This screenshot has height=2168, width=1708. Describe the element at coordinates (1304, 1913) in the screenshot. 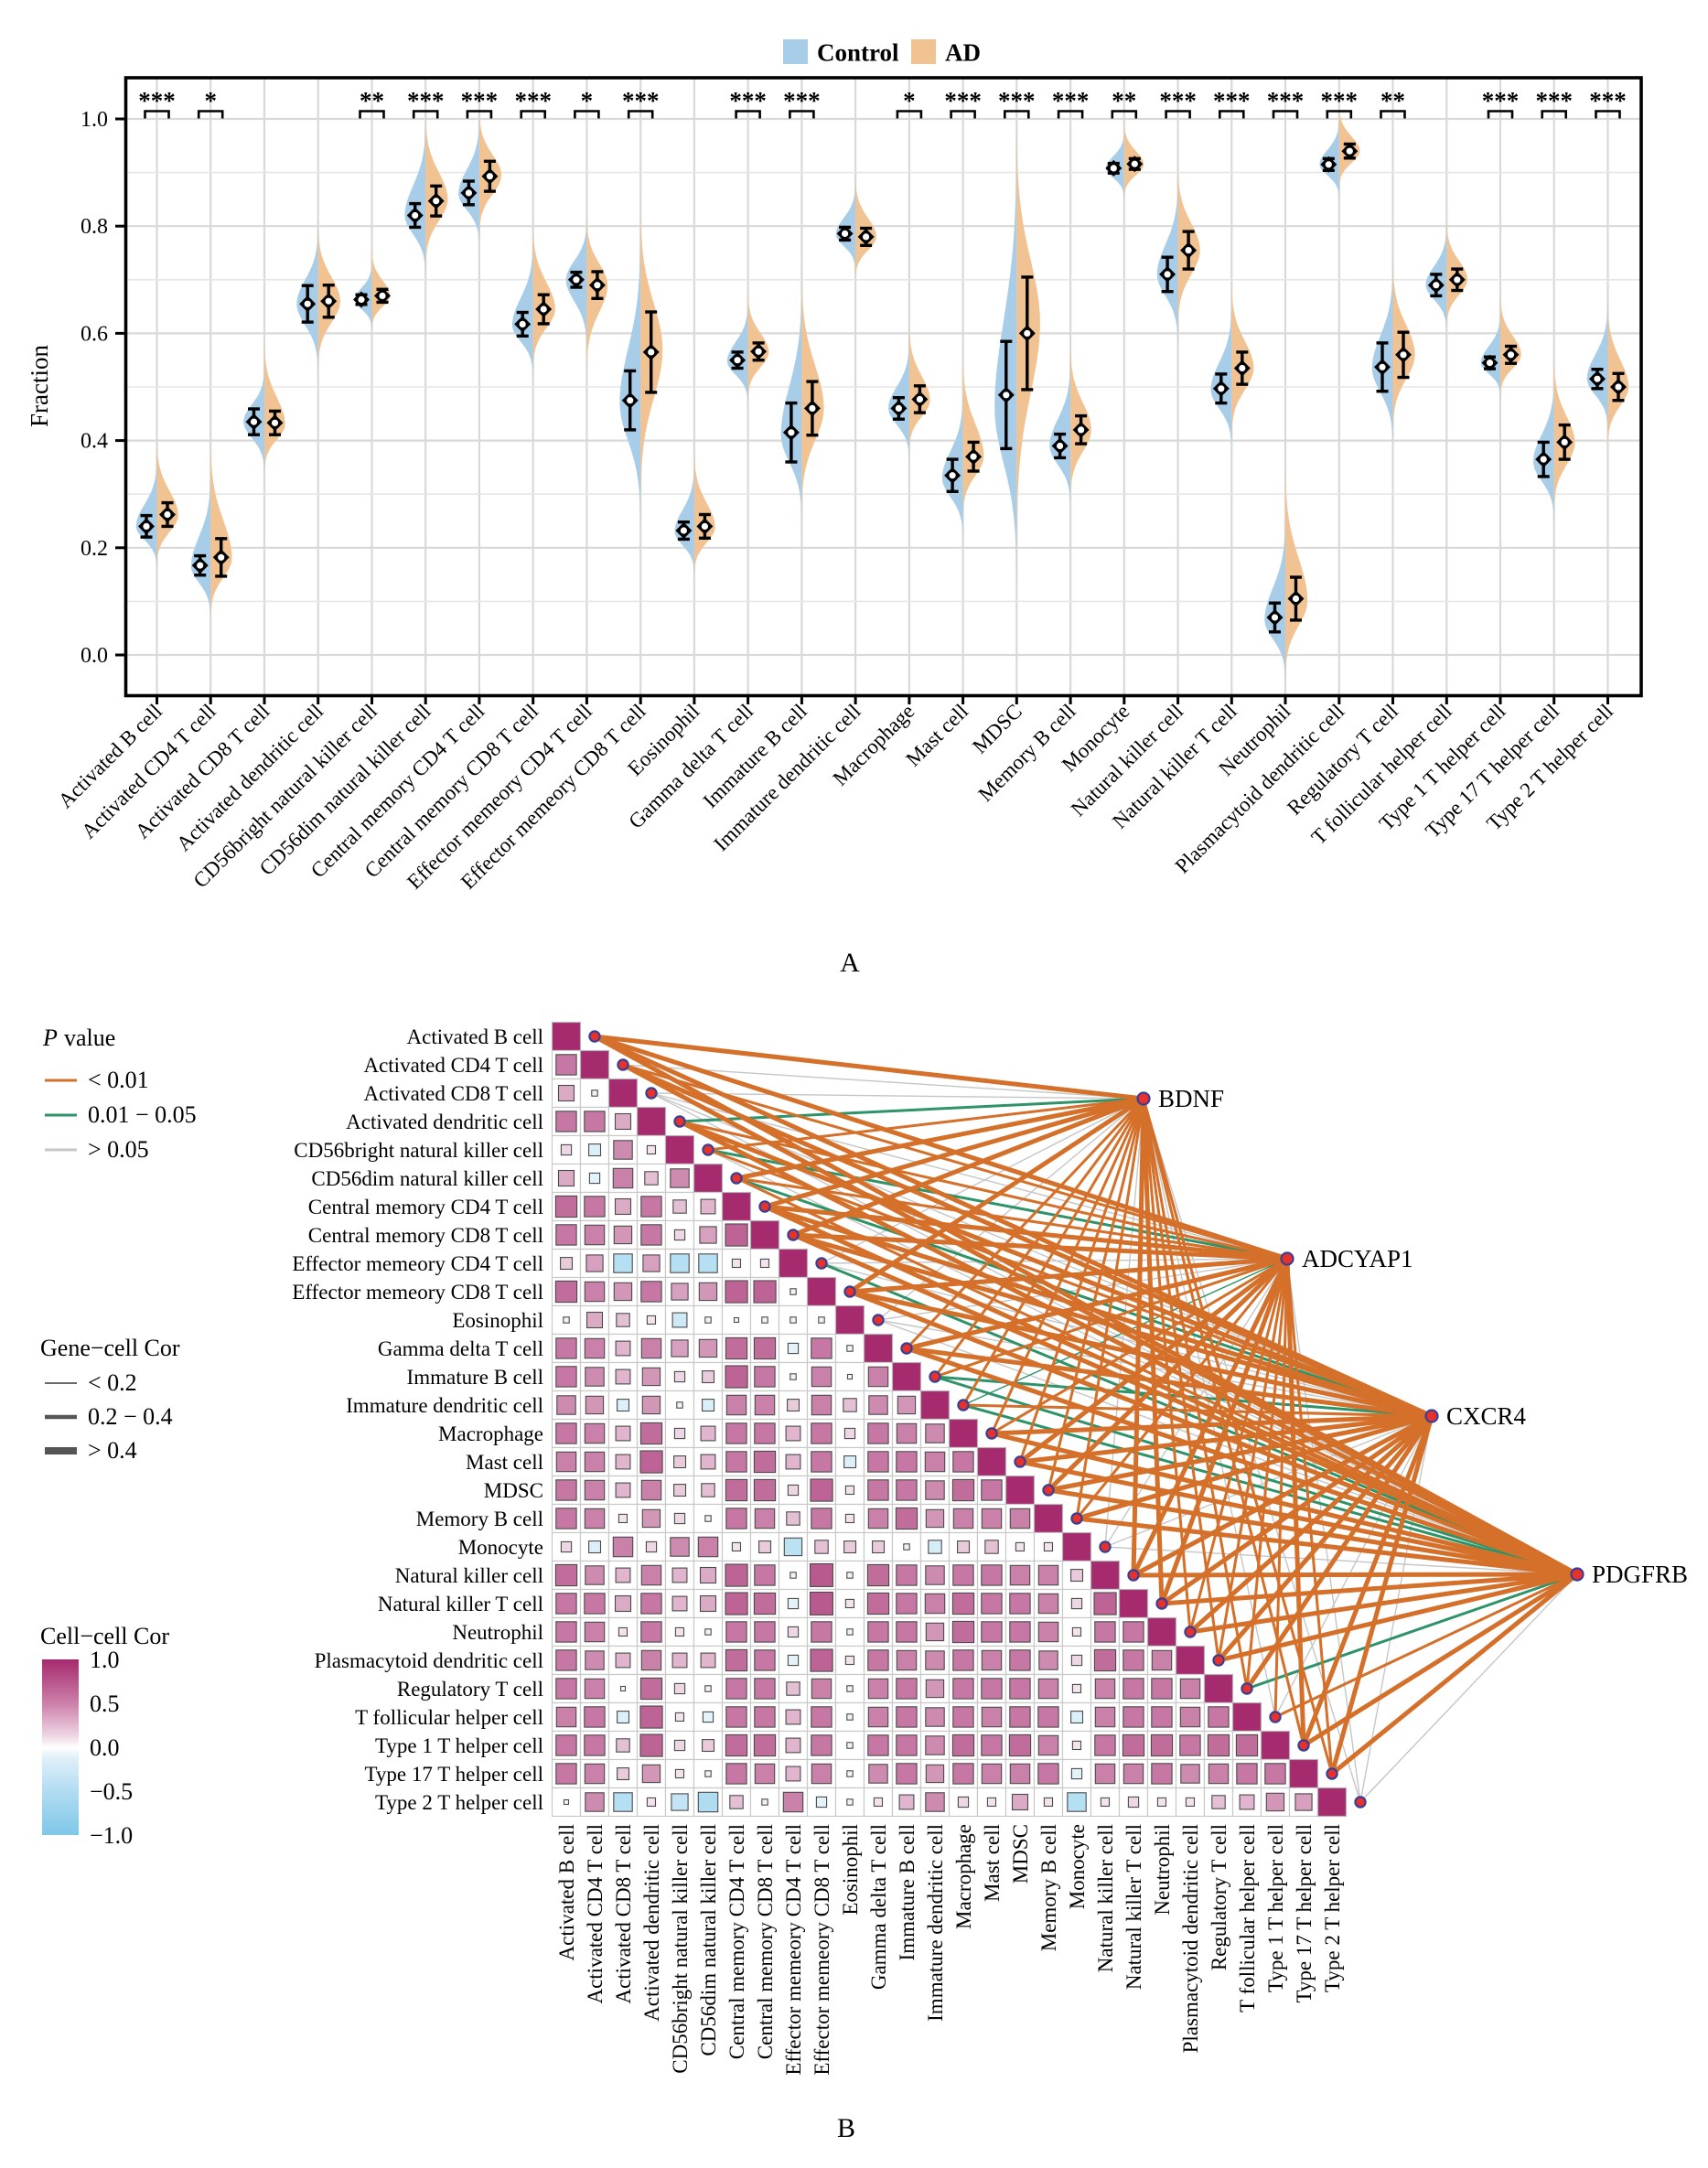

I see `heatmap-column-label: Type 17 T helper cell` at that location.